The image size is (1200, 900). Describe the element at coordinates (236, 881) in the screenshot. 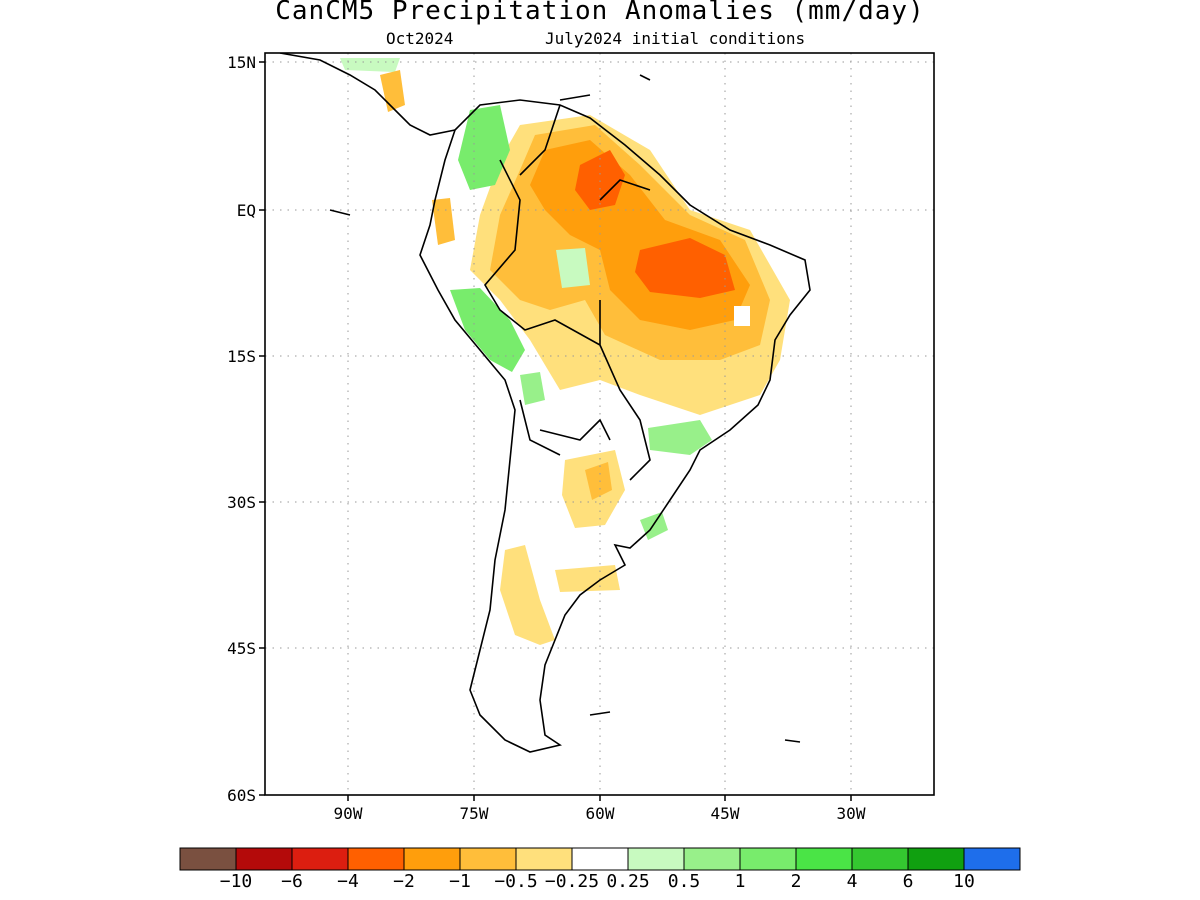

I see `colorbar-tick-label: −10` at that location.